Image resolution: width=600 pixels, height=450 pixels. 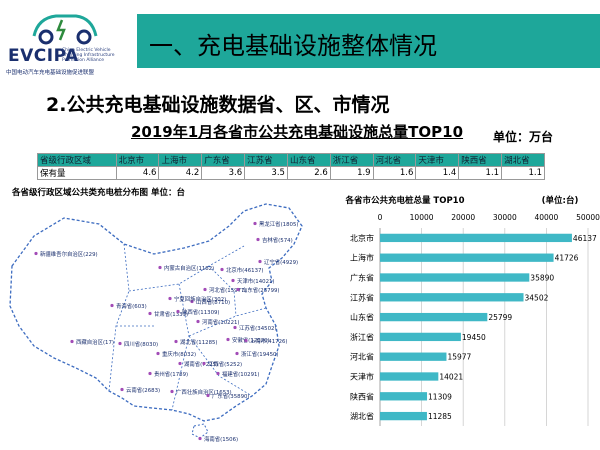 What do you see at coordinates (77, 160) in the screenshot?
I see `table-header-cell: 省级行政区域` at bounding box center [77, 160].